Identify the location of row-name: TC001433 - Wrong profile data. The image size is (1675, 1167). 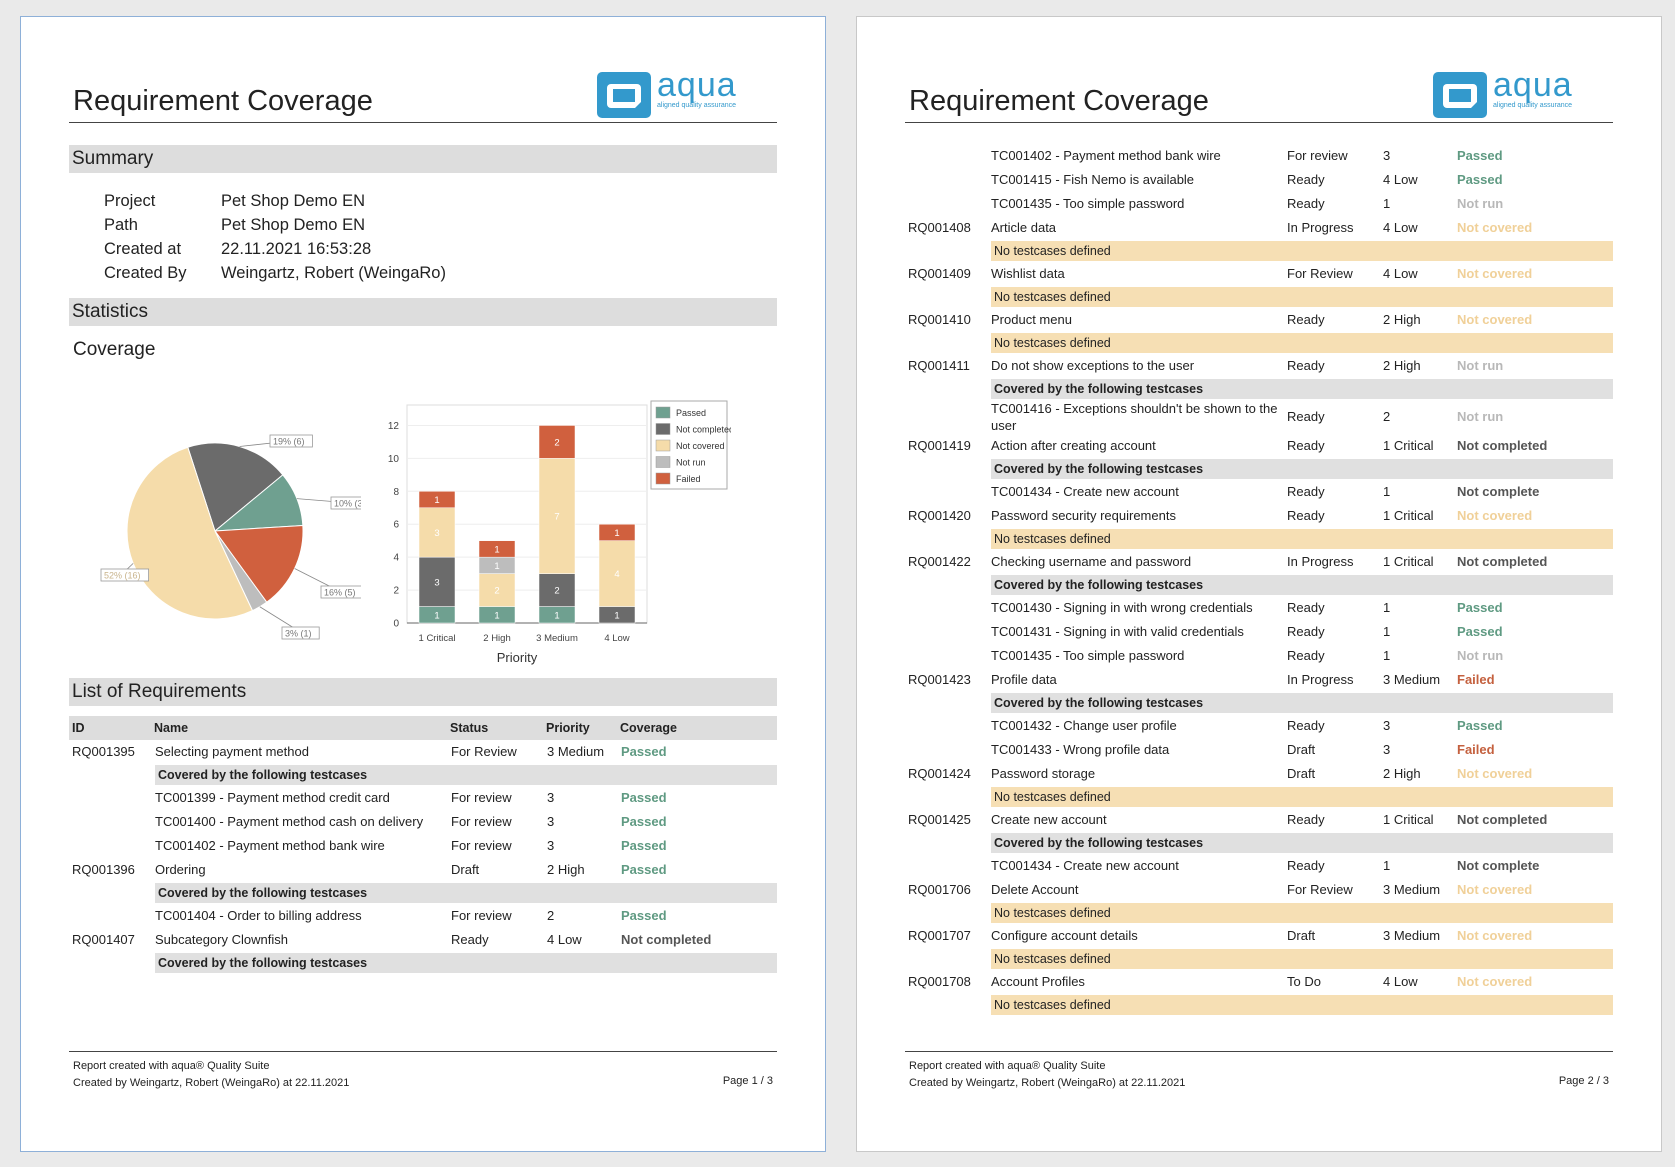
(1080, 749).